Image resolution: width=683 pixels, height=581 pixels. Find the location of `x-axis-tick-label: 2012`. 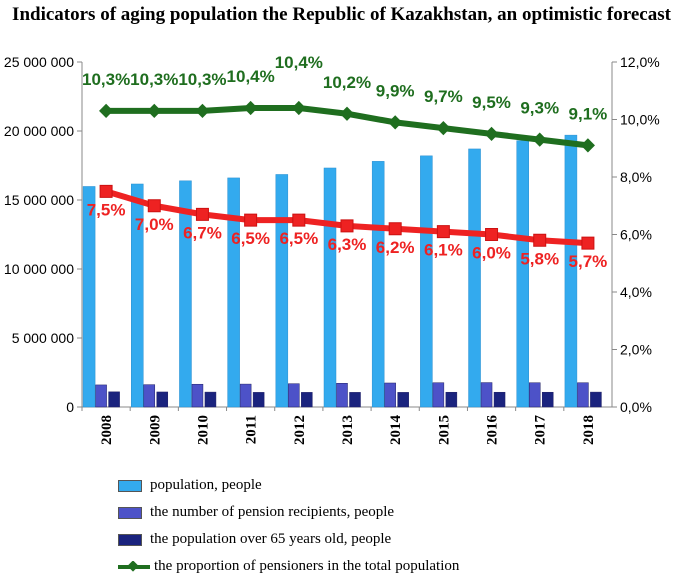

x-axis-tick-label: 2012 is located at coordinates (300, 430).